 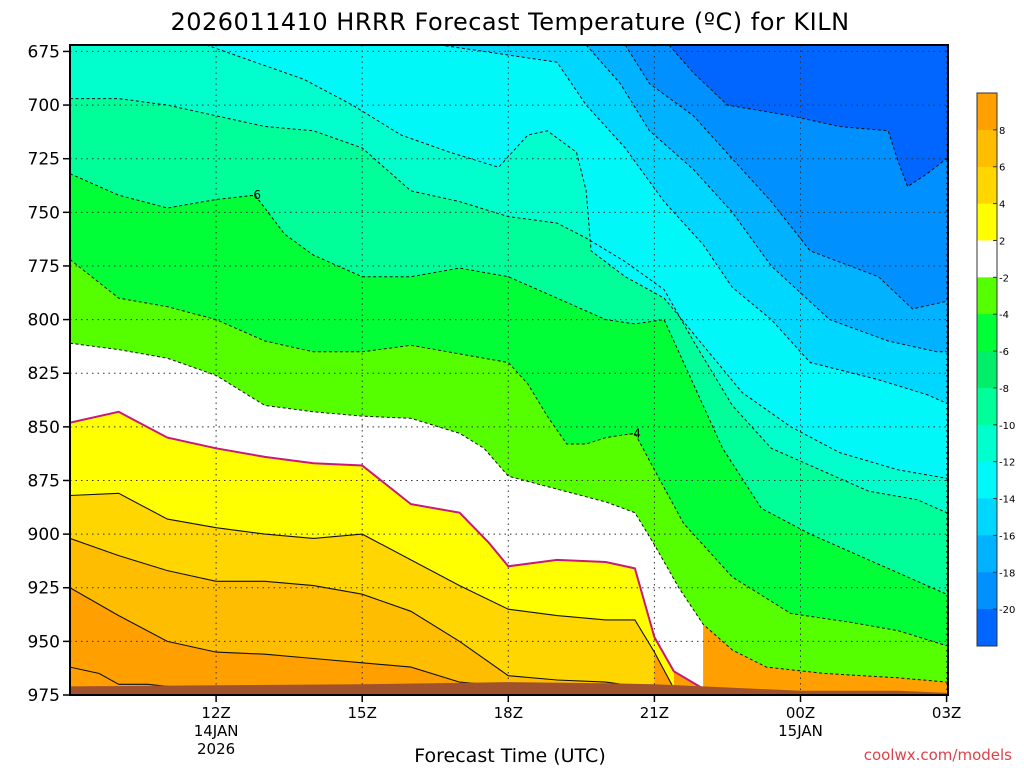 What do you see at coordinates (44, 481) in the screenshot?
I see `y-tick-label: 875` at bounding box center [44, 481].